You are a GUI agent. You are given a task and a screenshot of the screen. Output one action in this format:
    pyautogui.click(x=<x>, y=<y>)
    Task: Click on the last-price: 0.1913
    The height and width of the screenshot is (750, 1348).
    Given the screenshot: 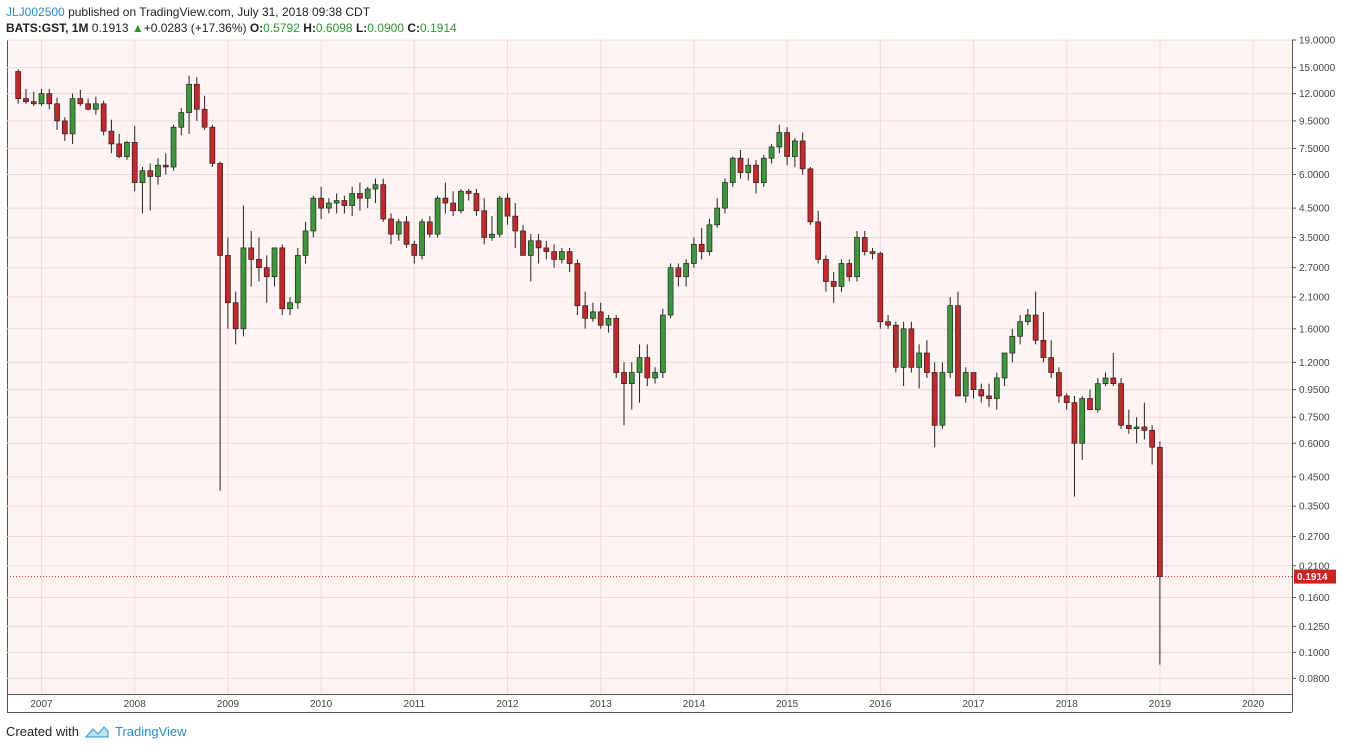 What is the action you would take?
    pyautogui.click(x=110, y=28)
    